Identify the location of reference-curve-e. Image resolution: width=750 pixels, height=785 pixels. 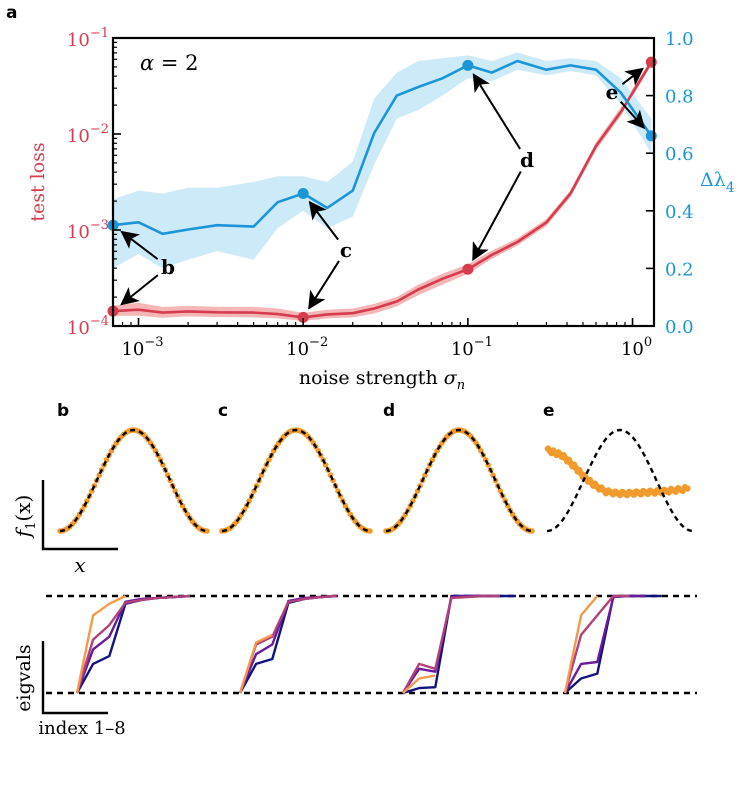
(620, 480).